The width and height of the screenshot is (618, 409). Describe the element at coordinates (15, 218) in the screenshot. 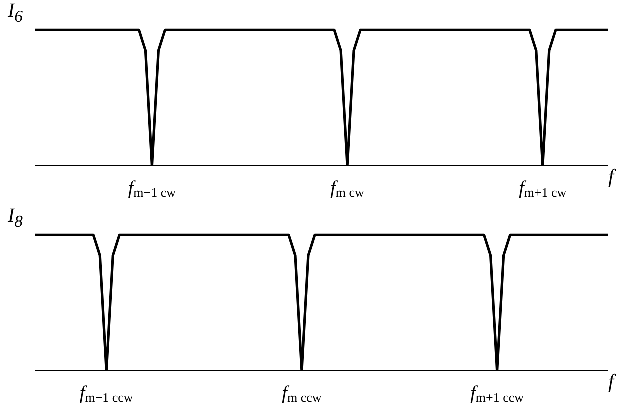

I see `y-axis-title: I$_{8}$` at that location.